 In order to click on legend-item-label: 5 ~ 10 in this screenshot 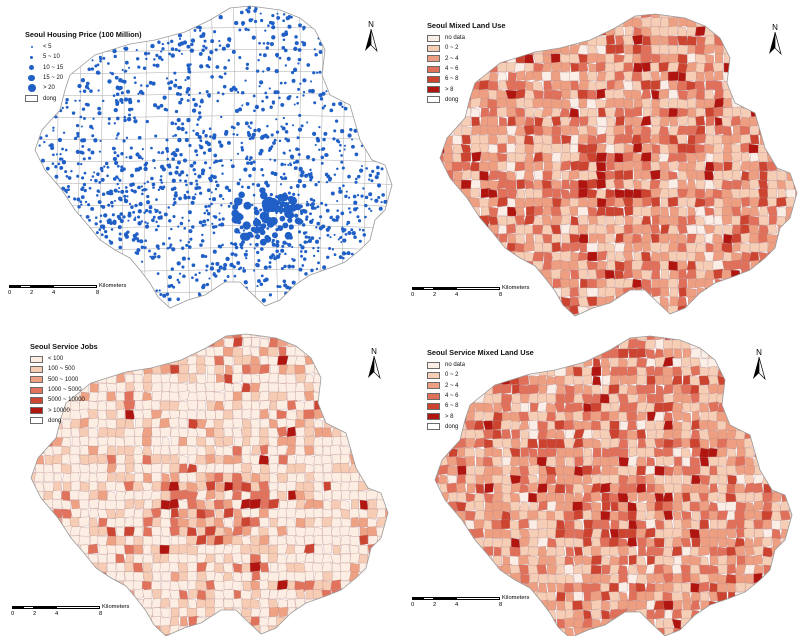, I will do `click(51, 57)`.